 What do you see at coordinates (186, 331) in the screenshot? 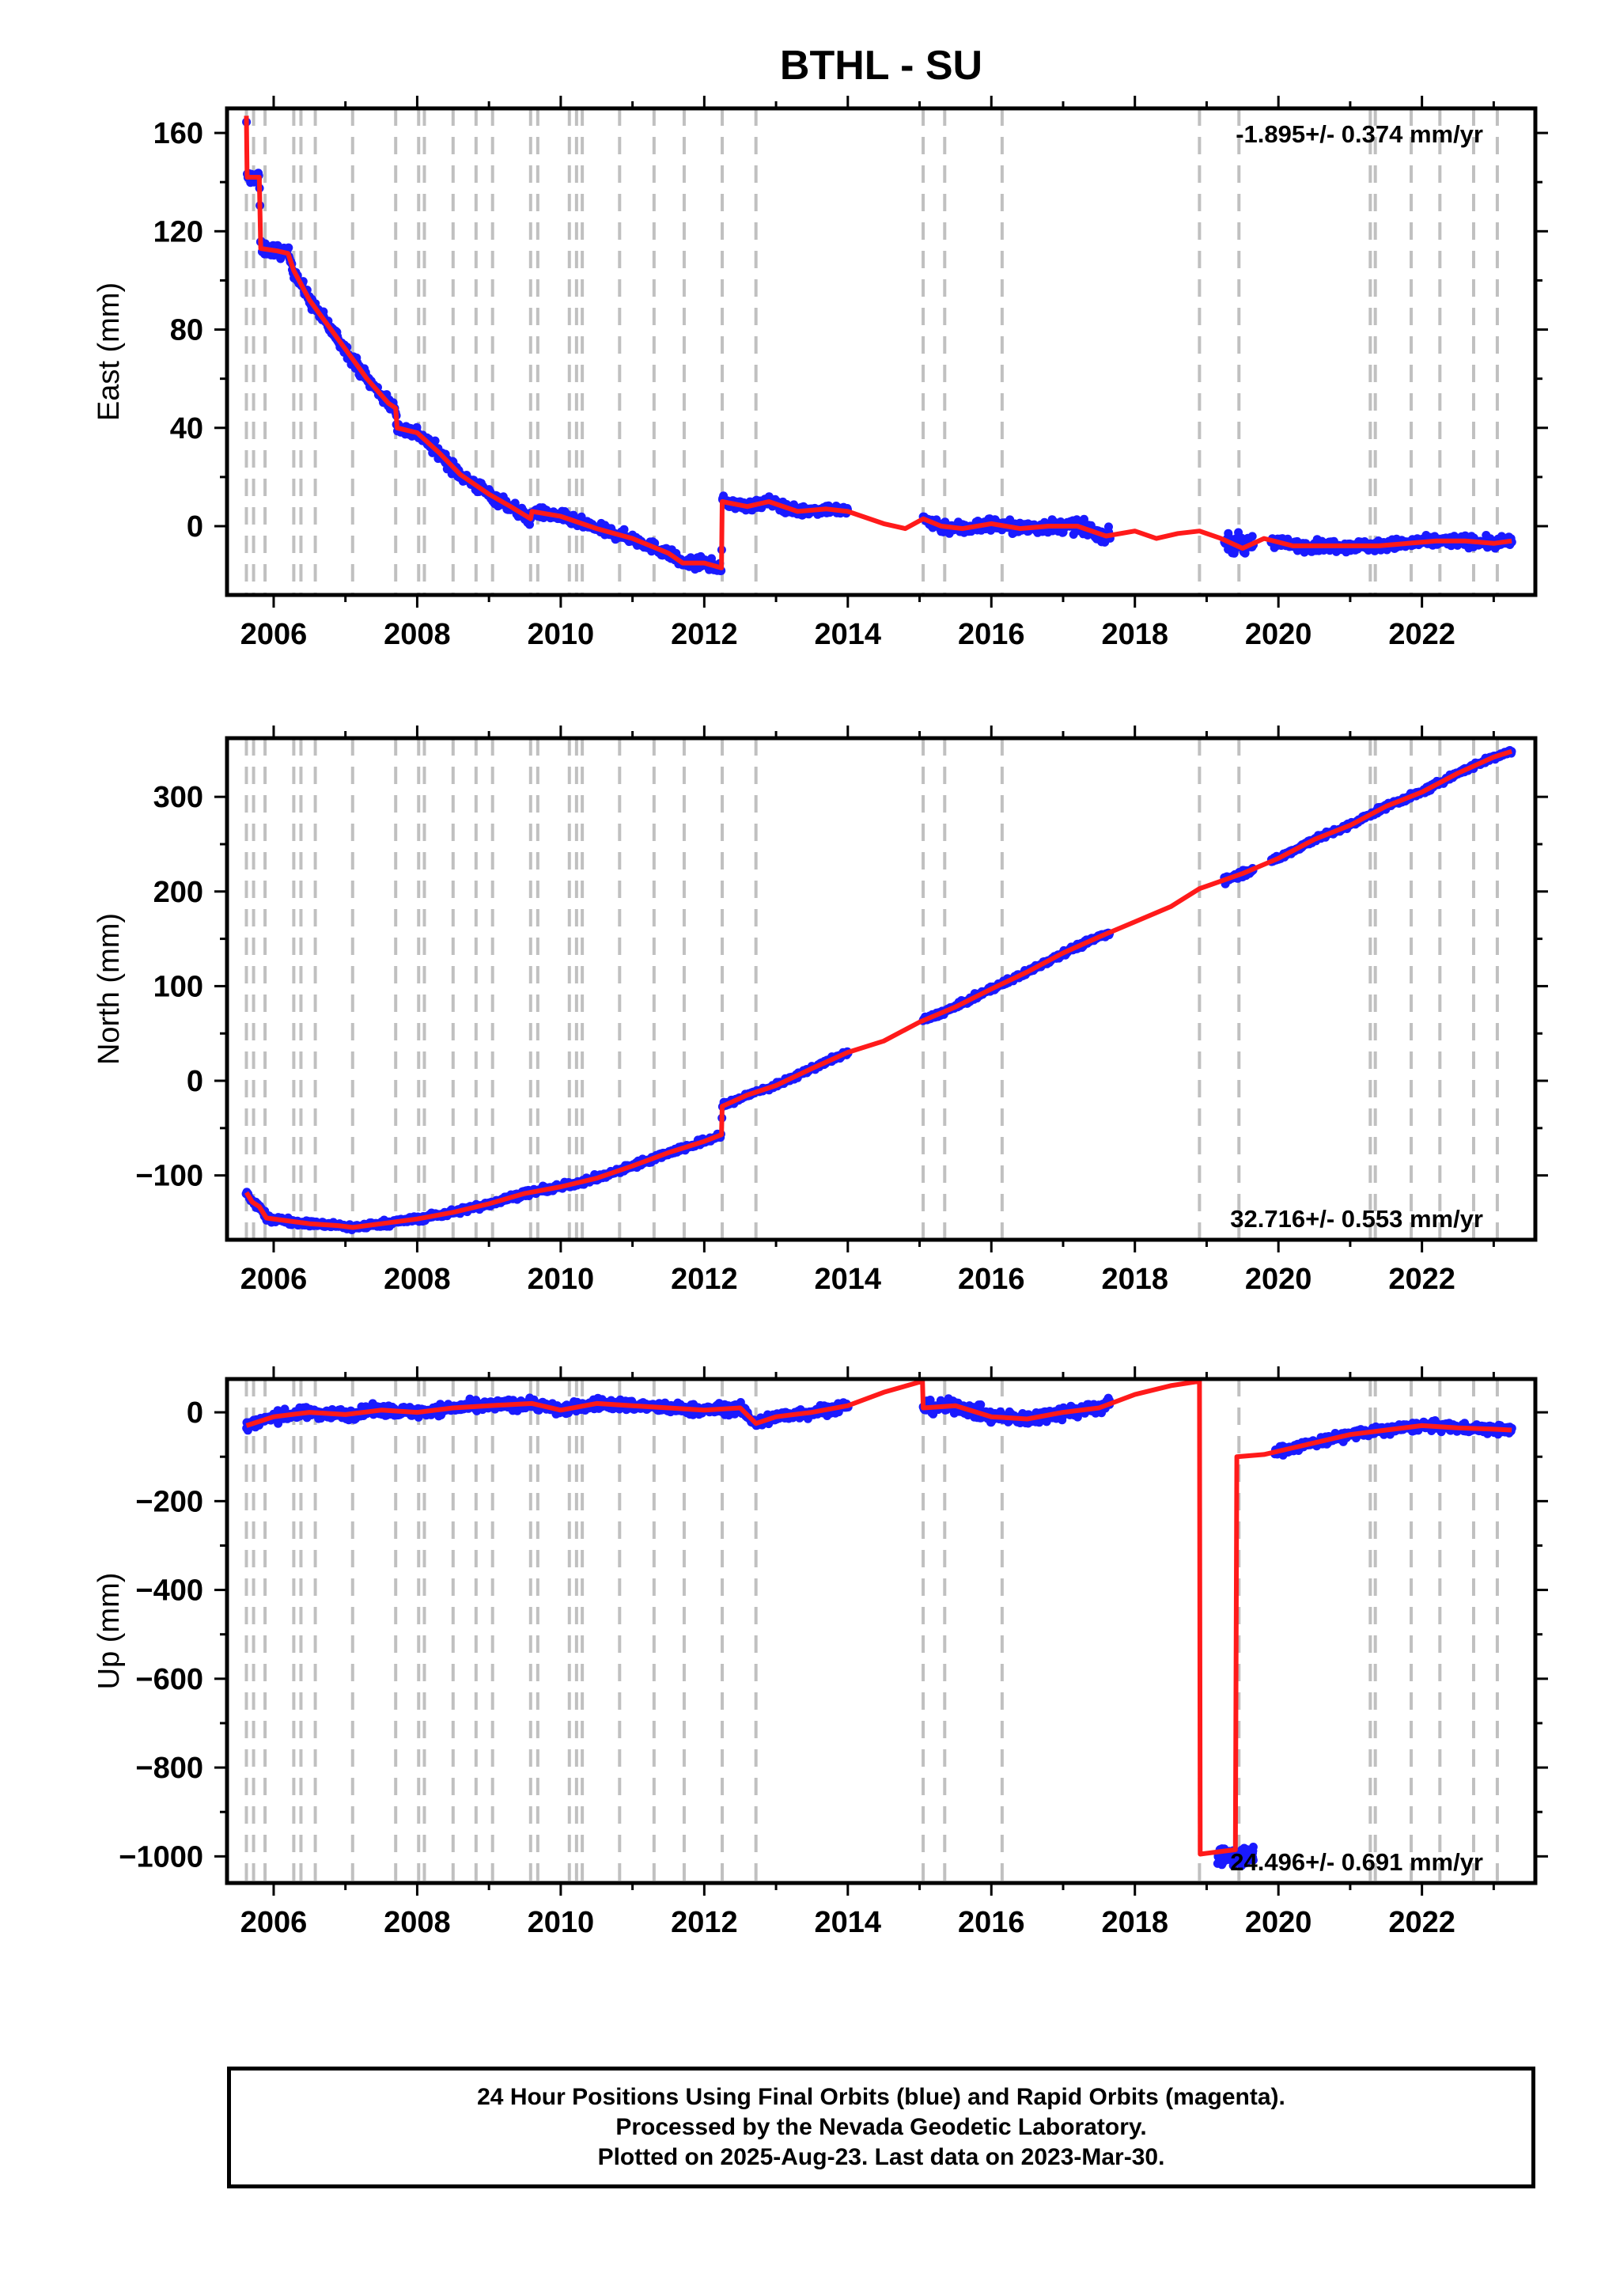
I see `y-tick-label: 80` at bounding box center [186, 331].